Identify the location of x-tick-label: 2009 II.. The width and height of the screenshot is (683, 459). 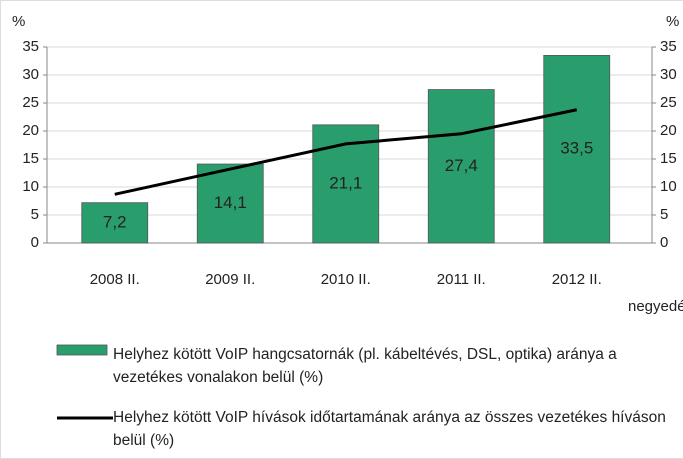
(230, 279).